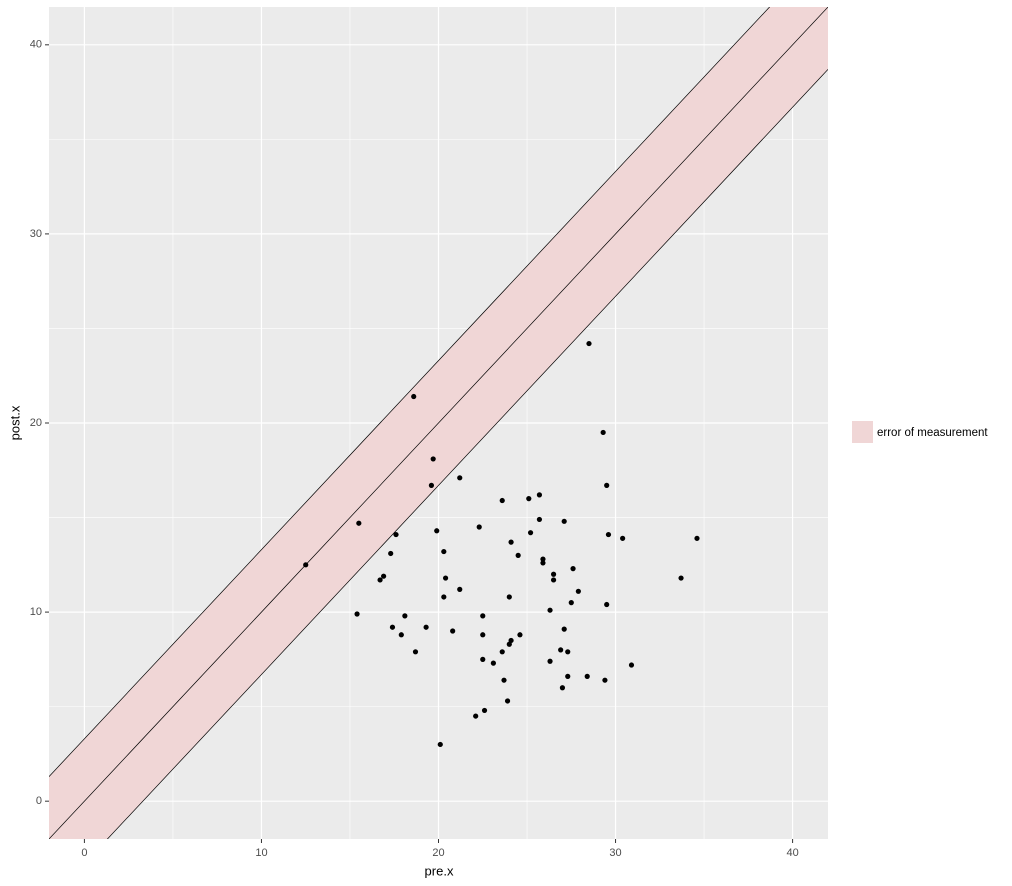  Describe the element at coordinates (39, 801) in the screenshot. I see `y-tick-label: 0` at that location.